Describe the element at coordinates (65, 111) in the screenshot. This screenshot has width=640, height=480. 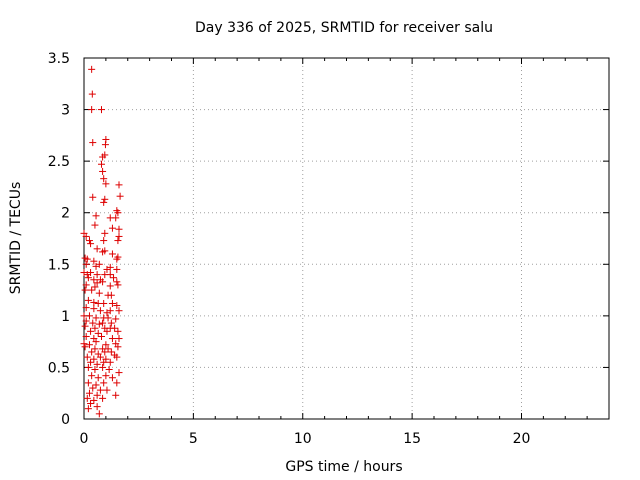
I see `y-tick-label: 3` at that location.